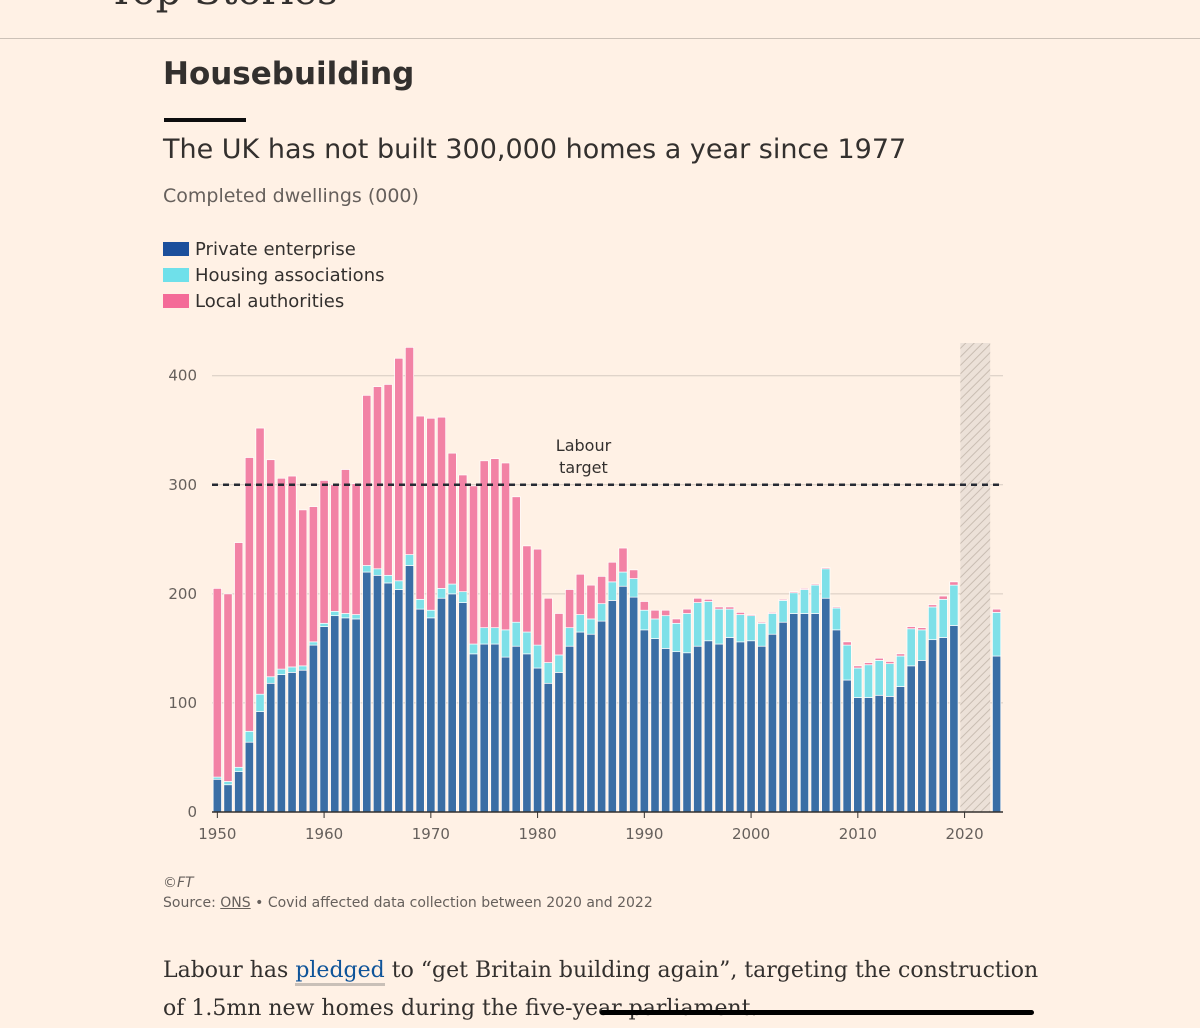 The width and height of the screenshot is (1200, 1028). What do you see at coordinates (324, 624) in the screenshot?
I see `bar-1960-housing` at bounding box center [324, 624].